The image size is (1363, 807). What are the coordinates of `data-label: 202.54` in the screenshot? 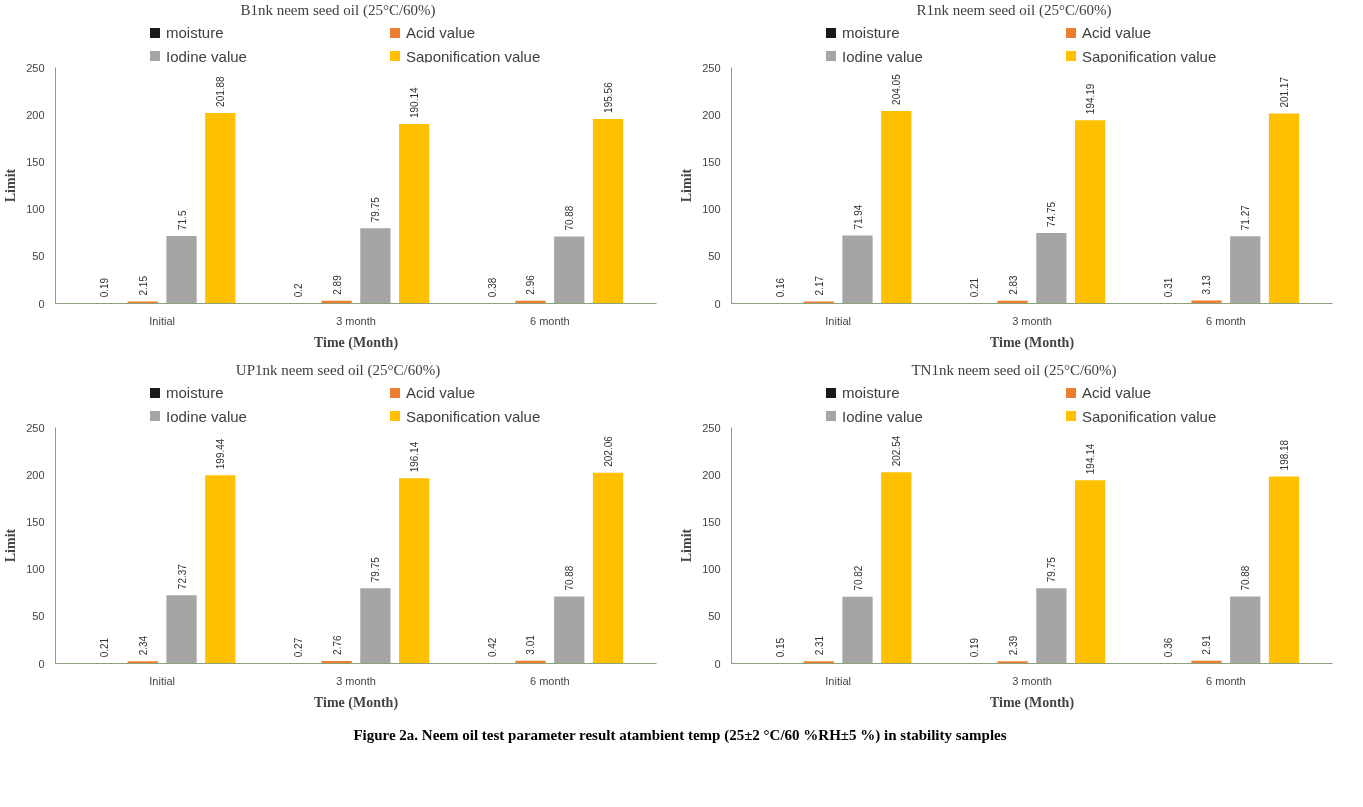 It's located at (897, 451).